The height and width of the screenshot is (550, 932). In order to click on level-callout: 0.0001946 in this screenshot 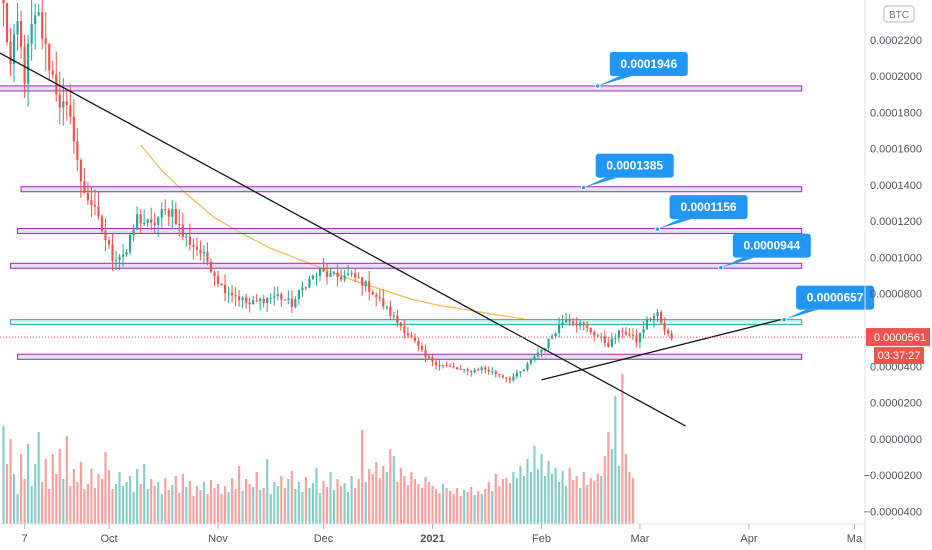, I will do `click(641, 70)`.